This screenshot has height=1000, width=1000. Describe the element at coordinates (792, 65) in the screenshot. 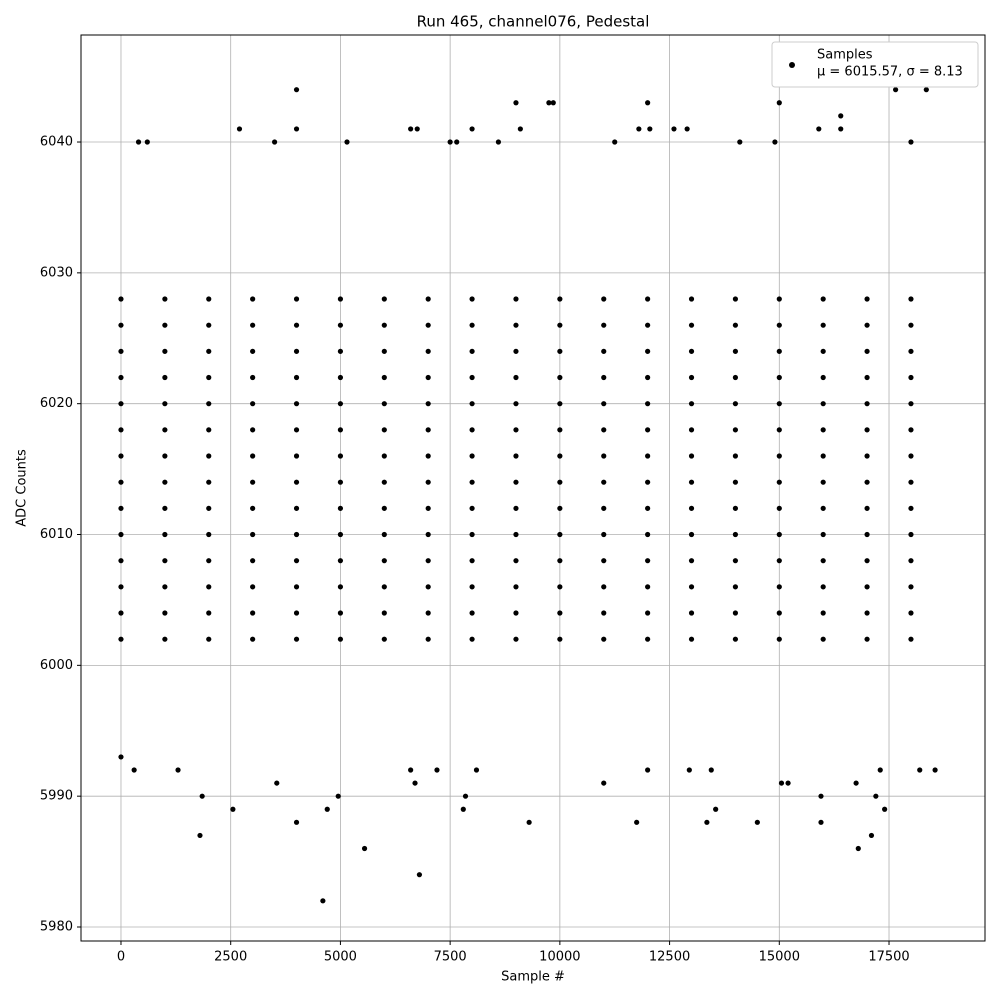

I see `legend-marker` at that location.